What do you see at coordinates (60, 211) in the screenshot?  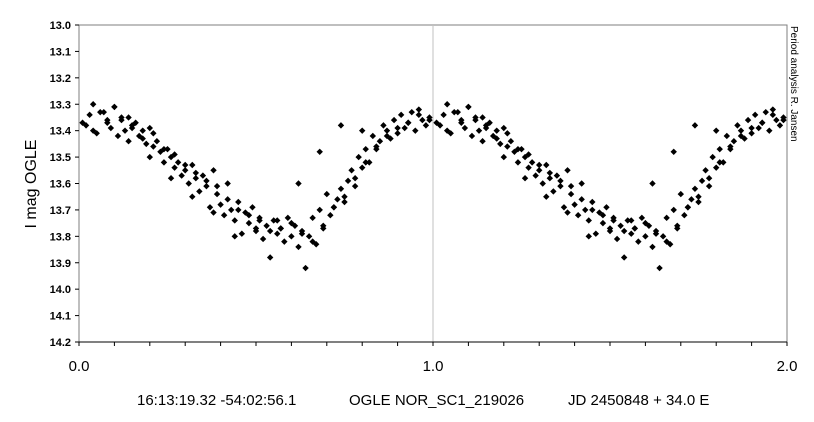 I see `y-tick-label: 13.7` at bounding box center [60, 211].